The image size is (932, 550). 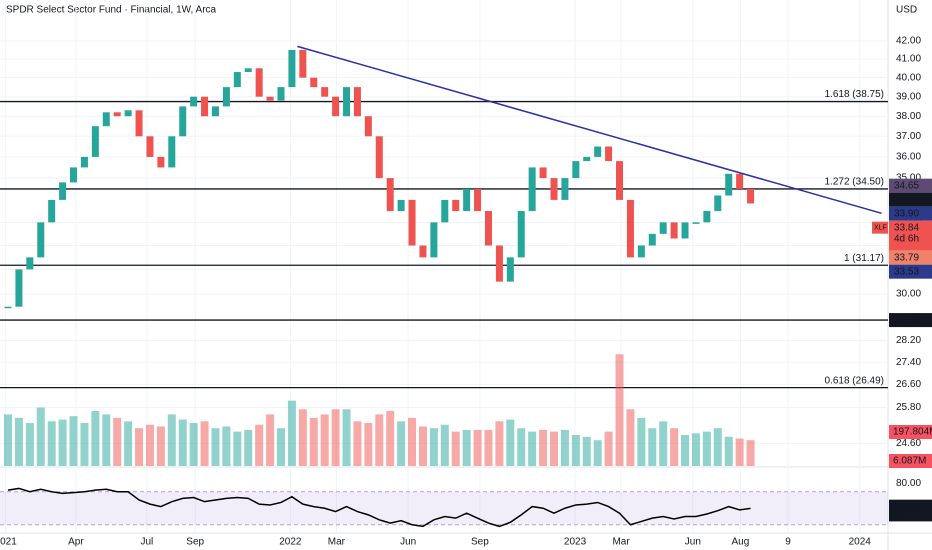 What do you see at coordinates (906, 199) in the screenshot?
I see `price-badge-label: 34.19` at bounding box center [906, 199].